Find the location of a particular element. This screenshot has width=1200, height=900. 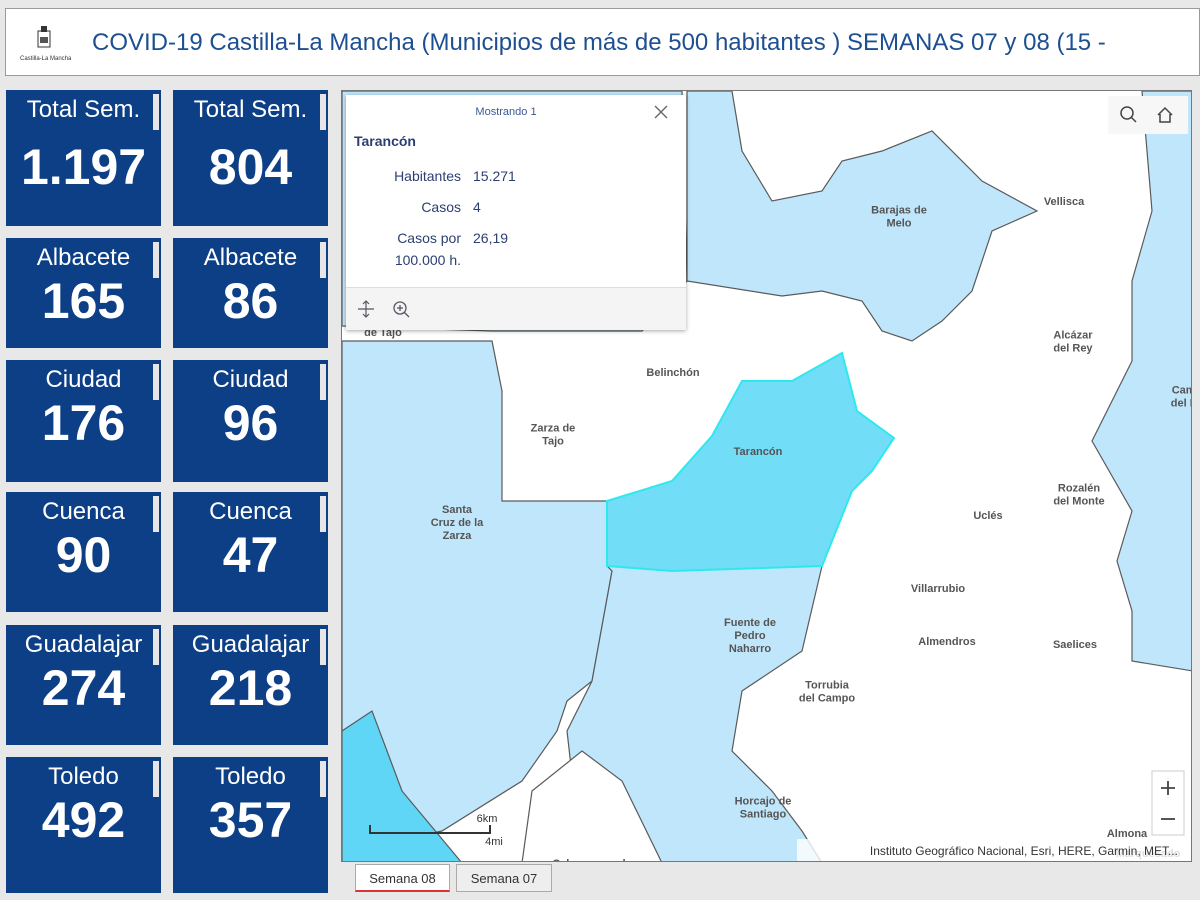

place-label: Almendros is located at coordinates (946, 642).